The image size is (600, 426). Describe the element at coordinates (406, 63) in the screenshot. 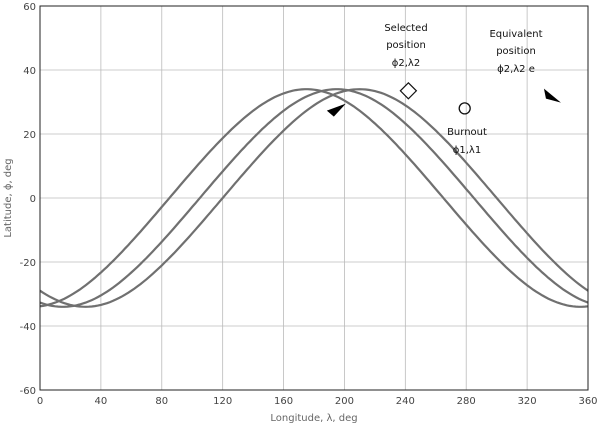

I see `selected-label-line3: ϕ2,λ2` at that location.